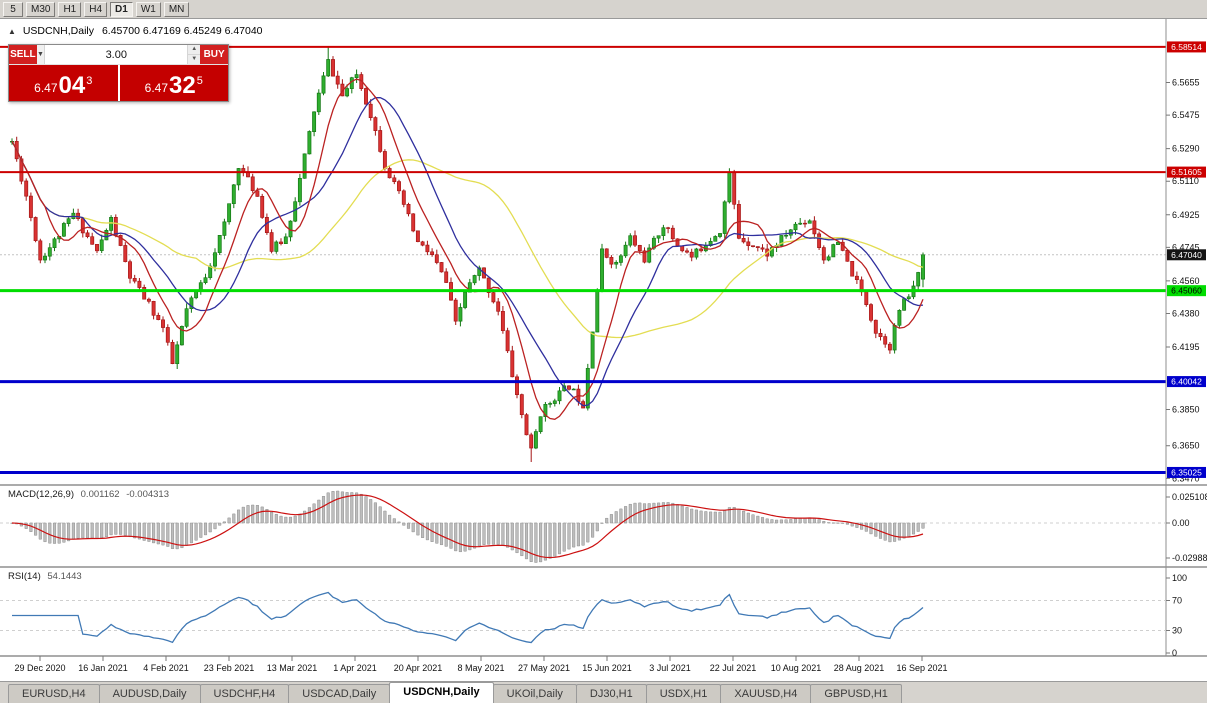 The width and height of the screenshot is (1207, 703). I want to click on price-line-chip-label: 6.35025, so click(1186, 472).